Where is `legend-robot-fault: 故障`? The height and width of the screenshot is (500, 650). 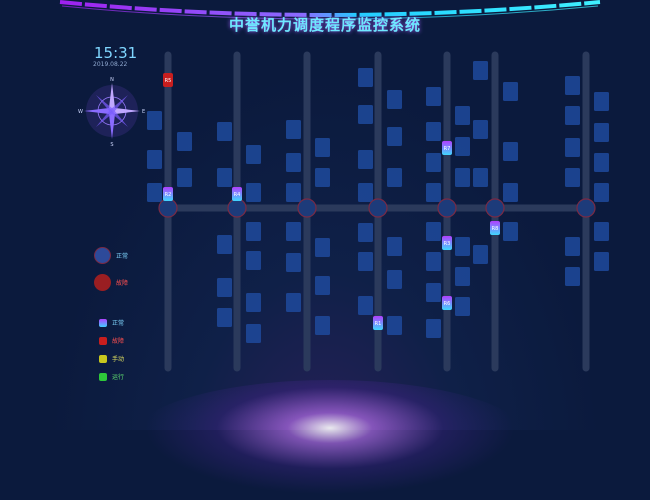
legend-robot-fault: 故障 is located at coordinates (111, 340).